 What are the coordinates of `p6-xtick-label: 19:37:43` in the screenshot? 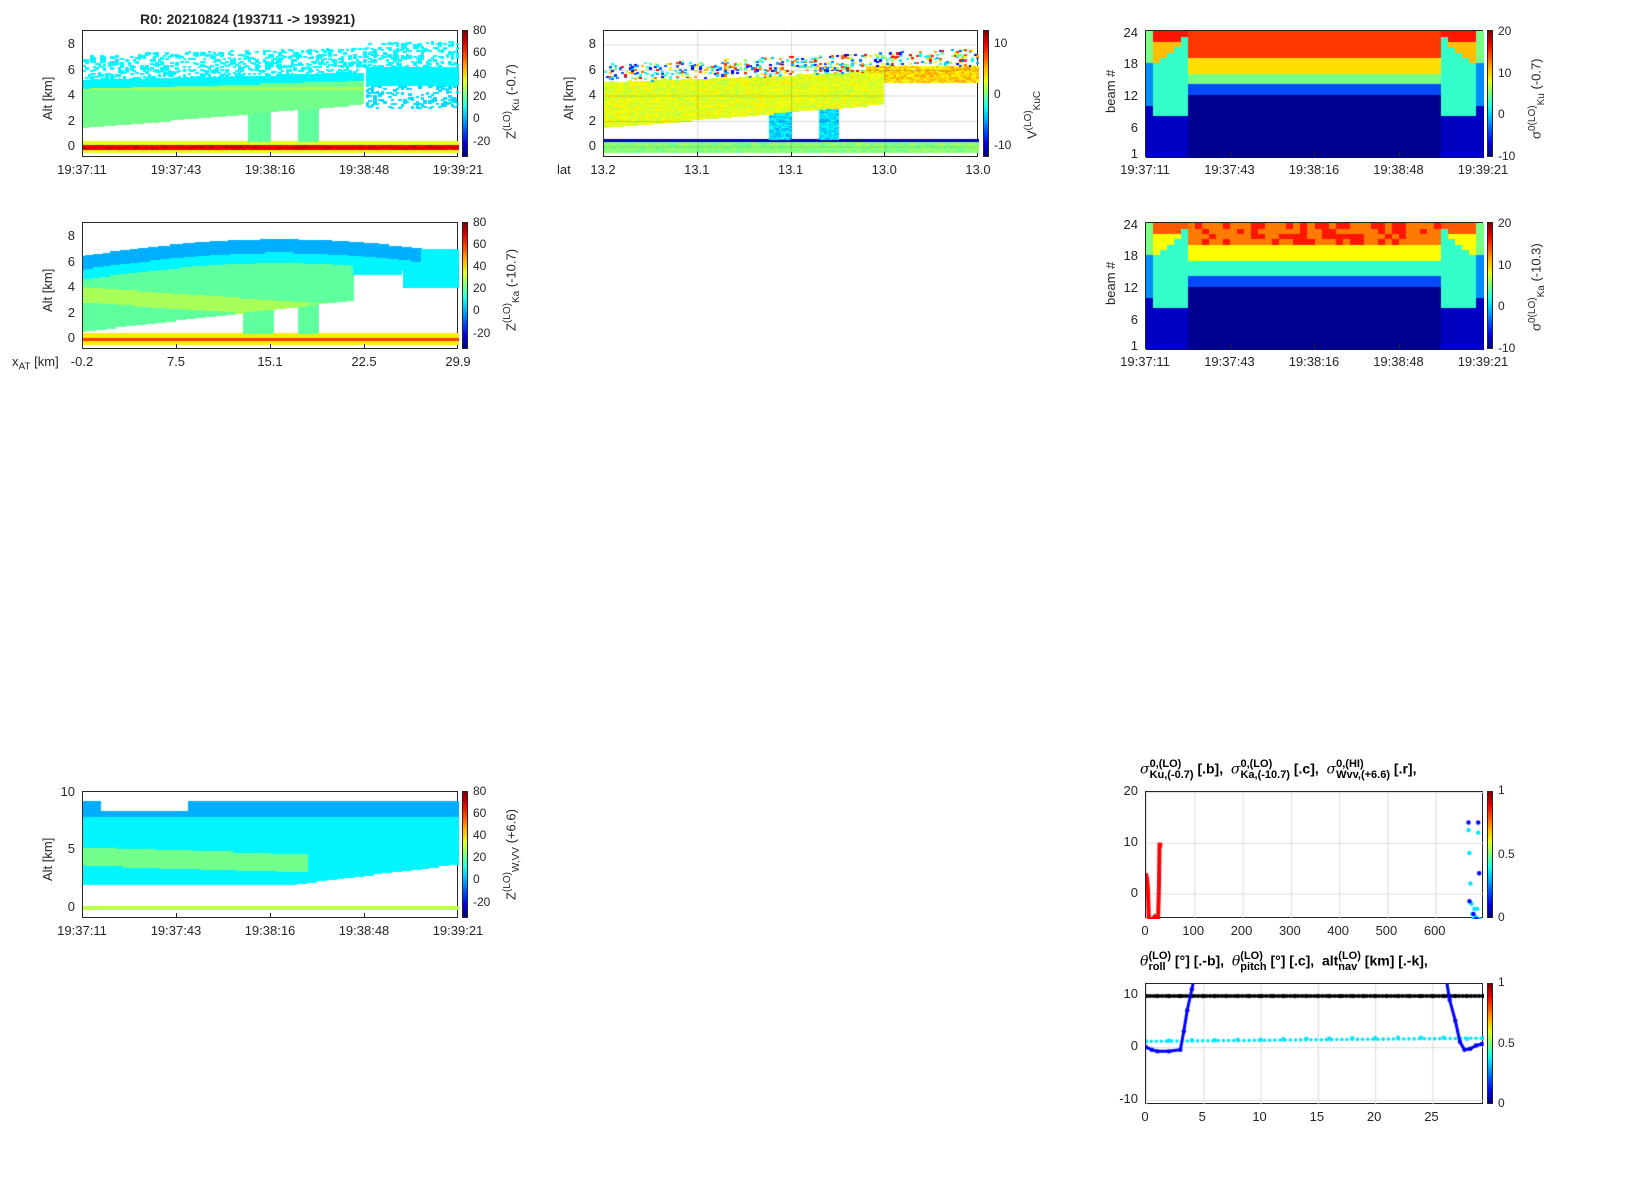 It's located at (176, 930).